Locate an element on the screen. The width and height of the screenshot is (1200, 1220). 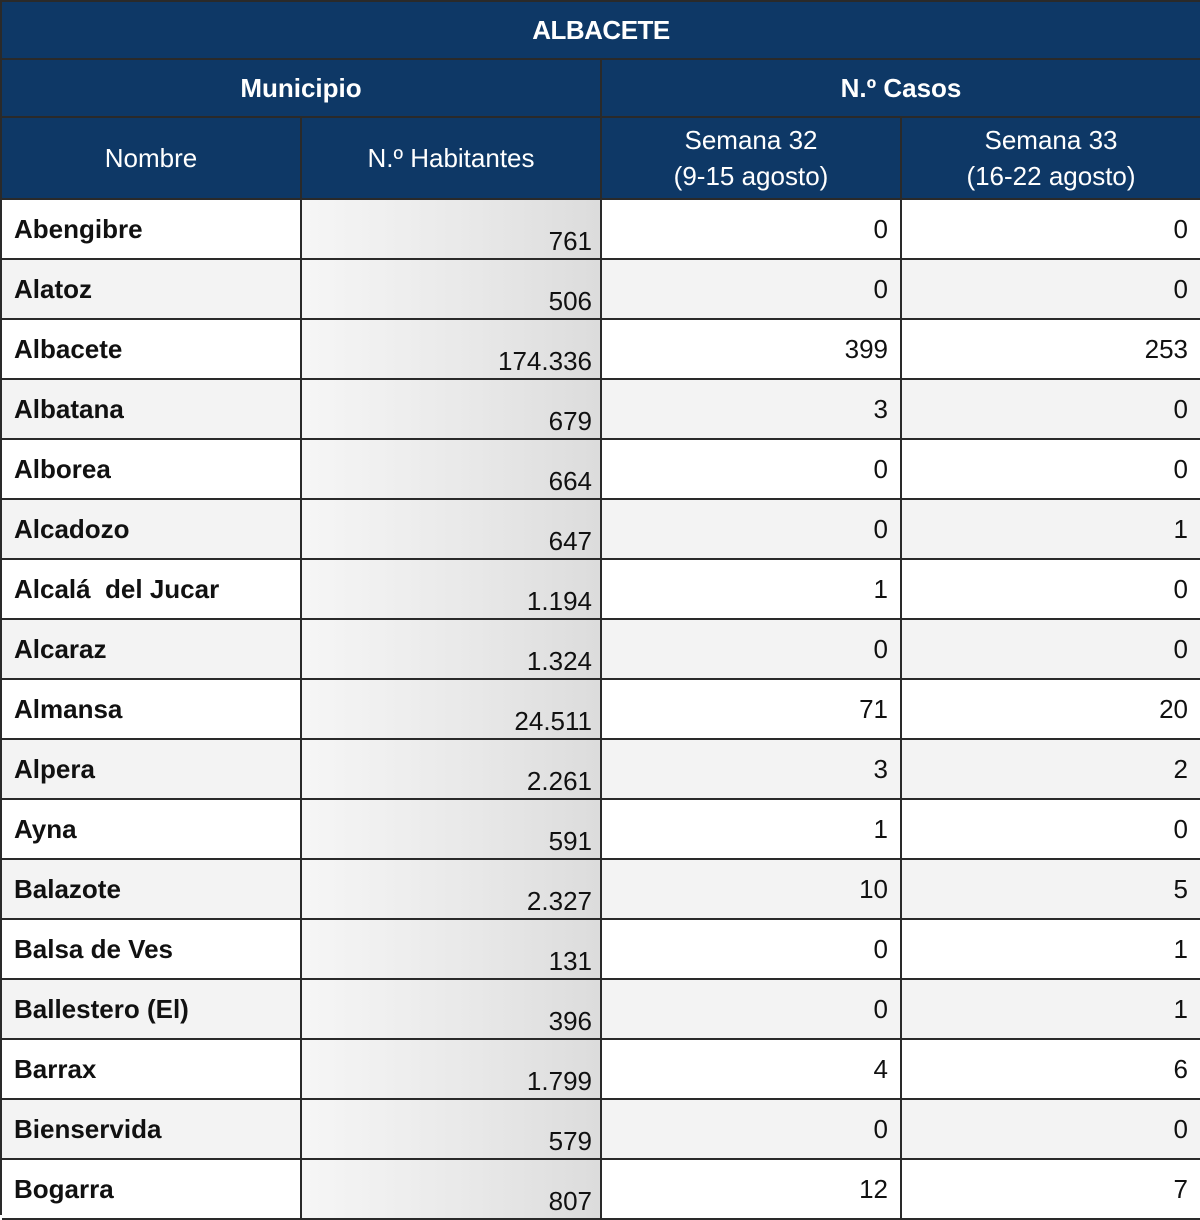
casos-semana-32: 12 is located at coordinates (752, 1189).